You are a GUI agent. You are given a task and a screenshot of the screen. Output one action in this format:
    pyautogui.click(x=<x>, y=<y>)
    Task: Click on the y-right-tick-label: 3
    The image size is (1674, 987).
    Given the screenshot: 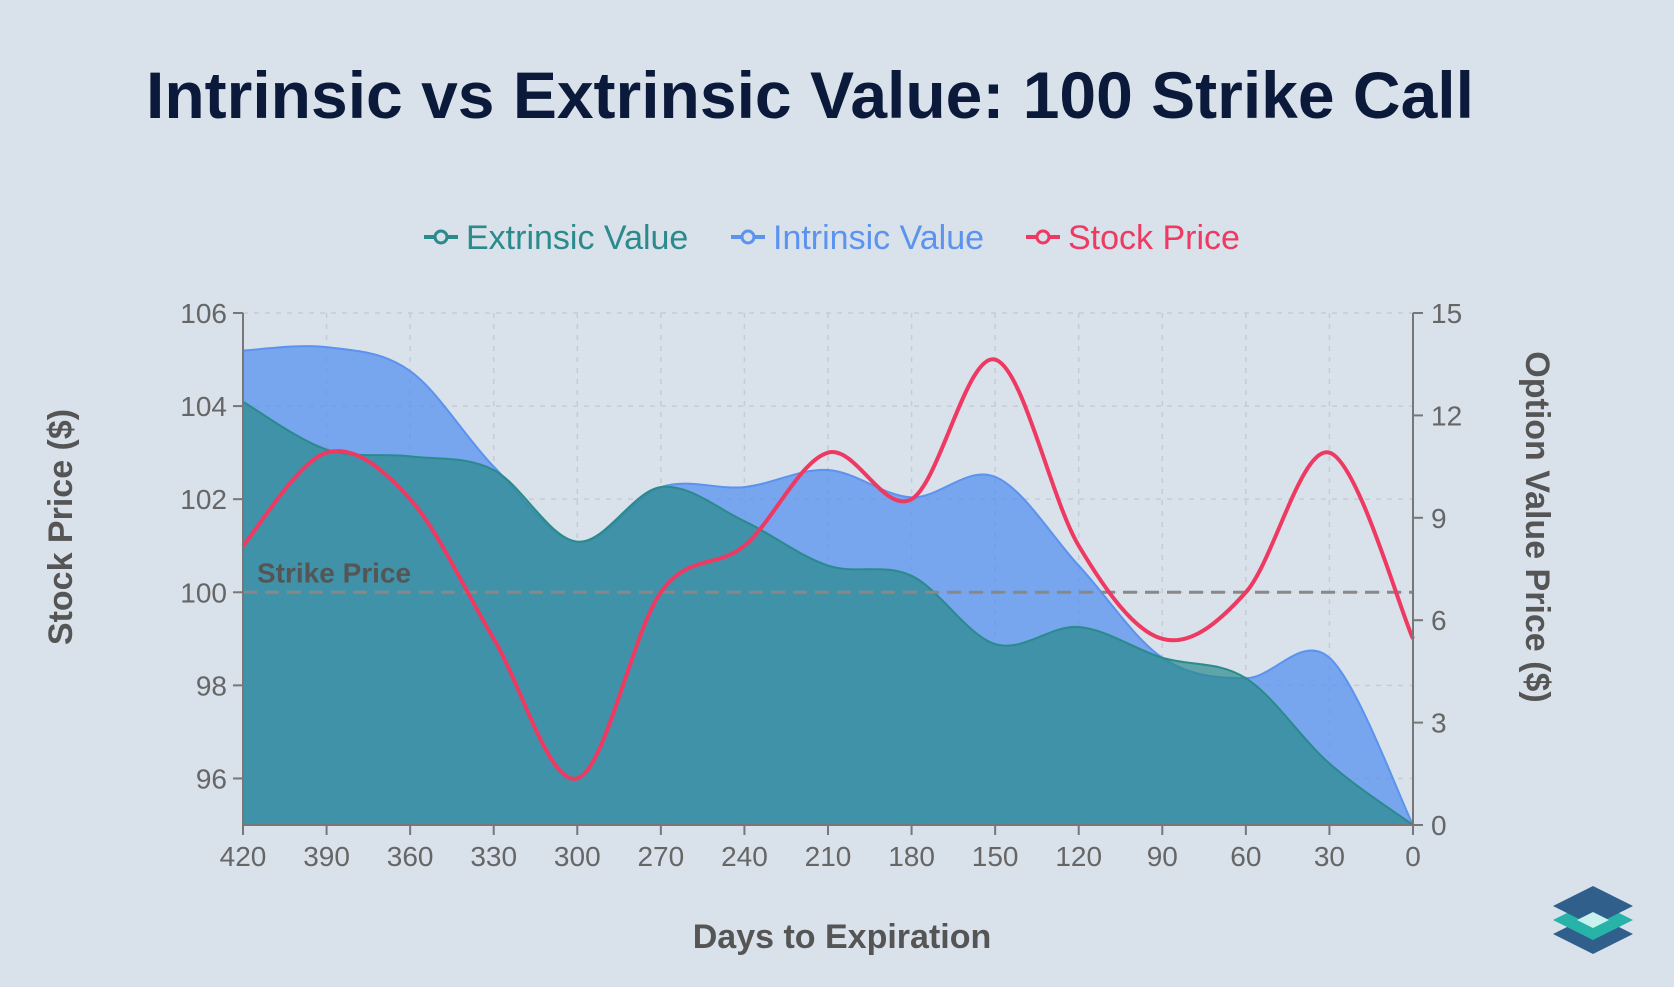 What is the action you would take?
    pyautogui.click(x=1439, y=723)
    